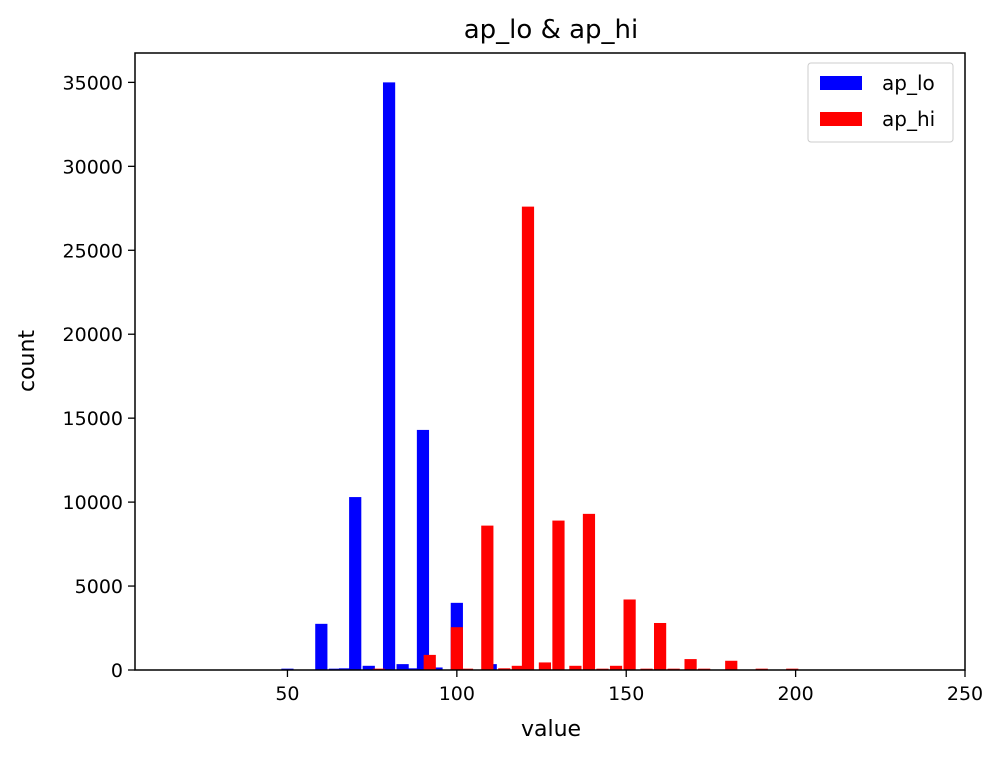  Describe the element at coordinates (287, 694) in the screenshot. I see `x-tick-label: 50` at that location.